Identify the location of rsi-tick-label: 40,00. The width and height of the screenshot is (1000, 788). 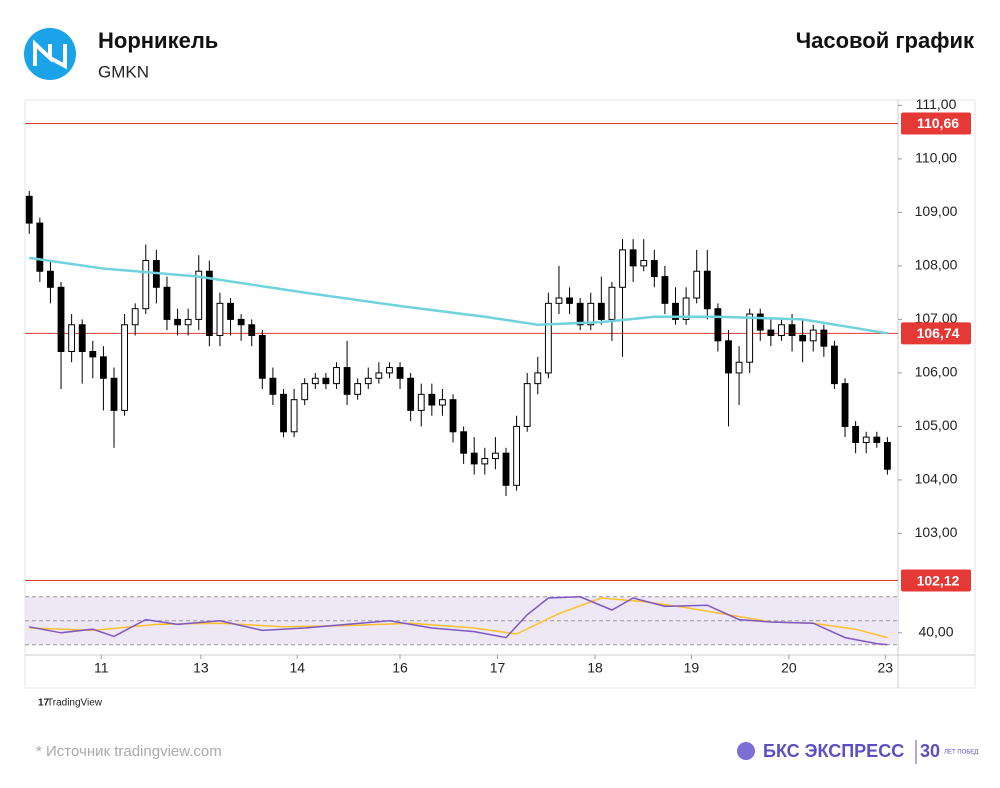
(935, 632).